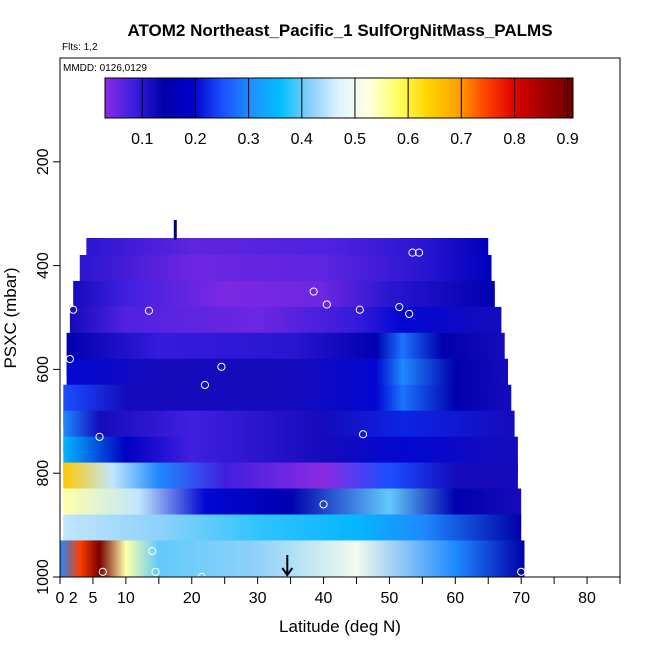 The height and width of the screenshot is (650, 650). I want to click on colorbar-tick-label: 0.5, so click(355, 139).